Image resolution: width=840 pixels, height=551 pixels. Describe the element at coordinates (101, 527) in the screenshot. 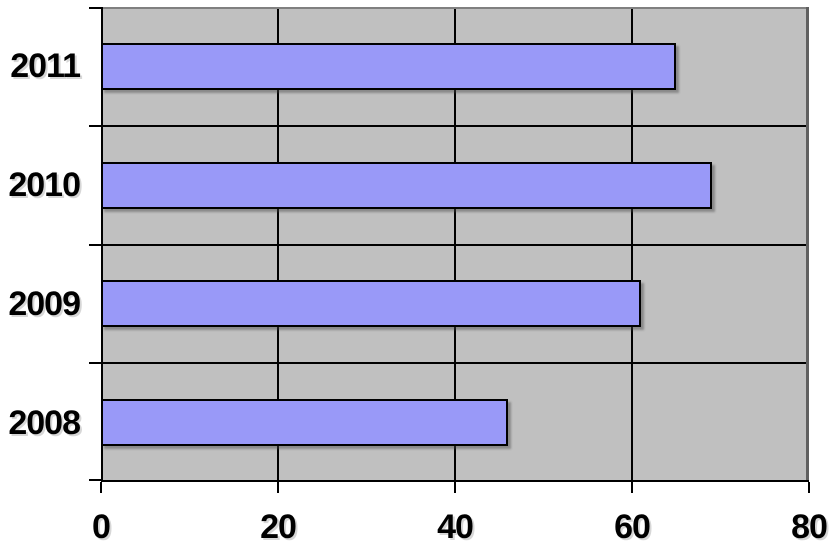

I see `x-tick-label: 0` at that location.